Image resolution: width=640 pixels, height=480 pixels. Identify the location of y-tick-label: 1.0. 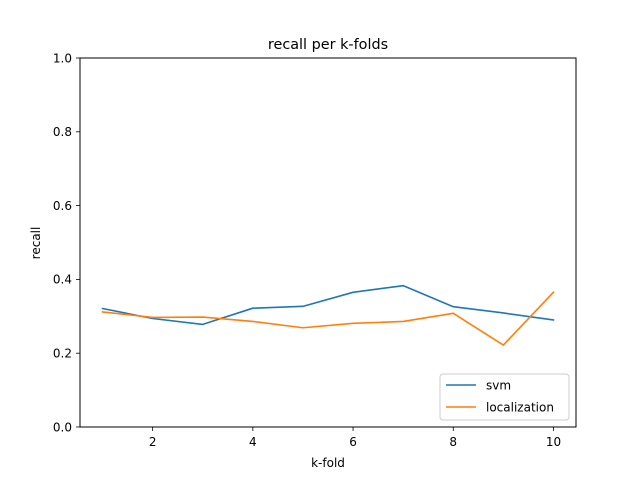
(62, 58).